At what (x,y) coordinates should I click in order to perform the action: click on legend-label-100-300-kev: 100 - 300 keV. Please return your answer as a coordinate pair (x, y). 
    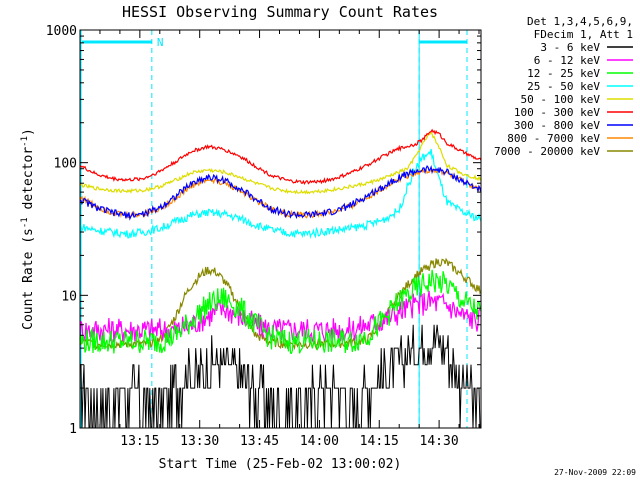
    Looking at the image, I should click on (557, 112).